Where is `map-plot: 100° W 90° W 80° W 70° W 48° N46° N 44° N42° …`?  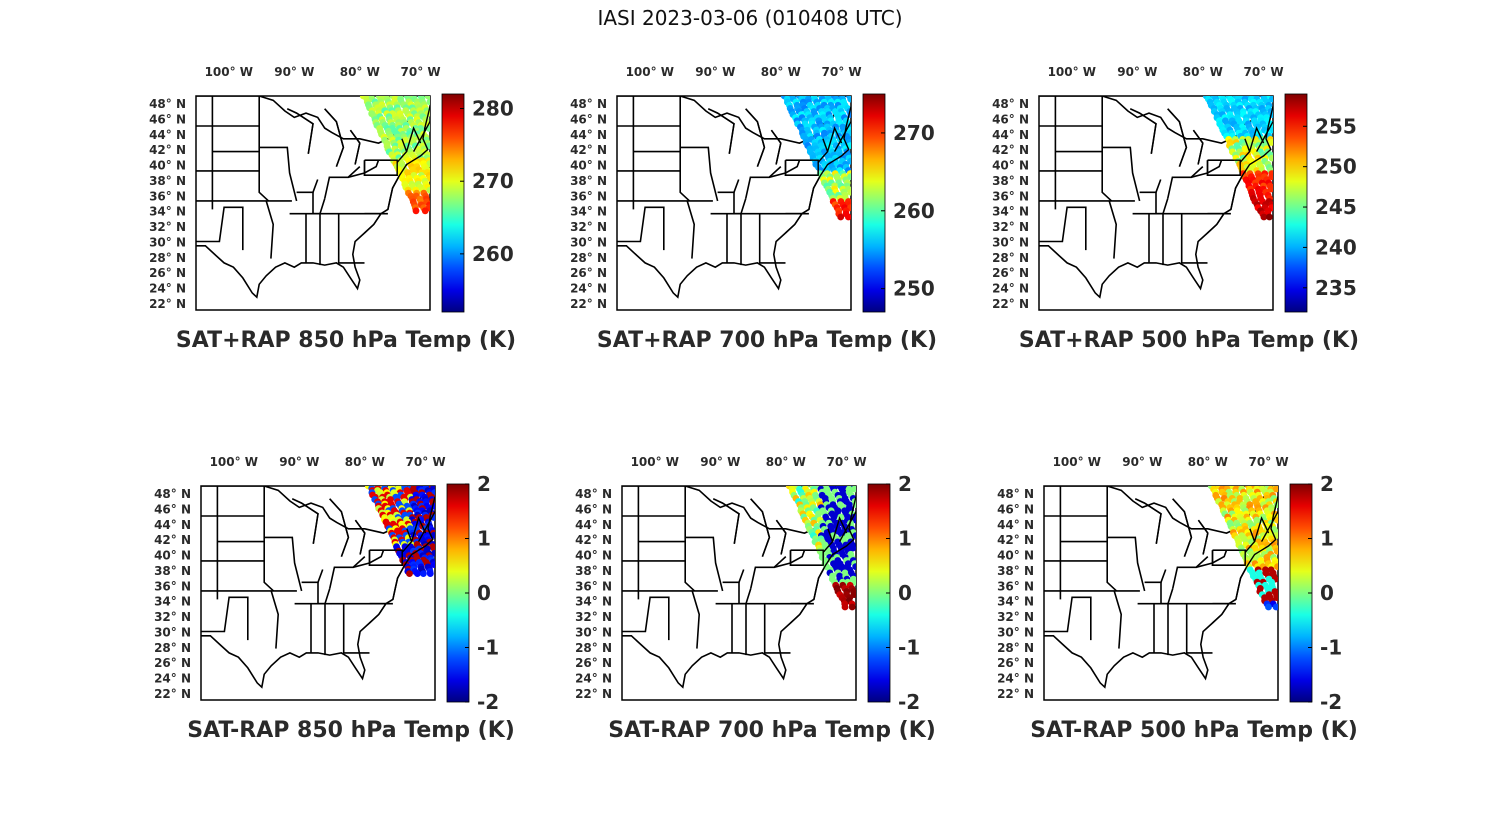 map-plot: 100° W 90° W 80° W 70° W 48° N46° N 44° N42° … is located at coordinates (326, 584).